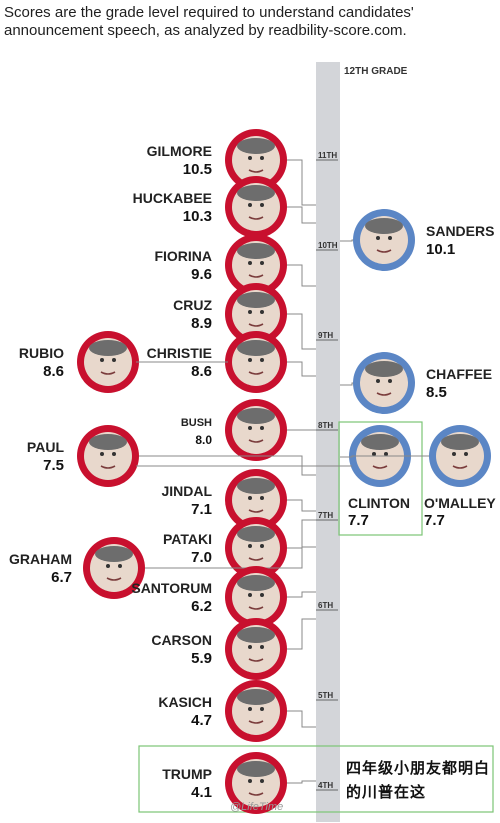  Describe the element at coordinates (436, 392) in the screenshot. I see `candidate-score-chaffee: 8.5` at that location.